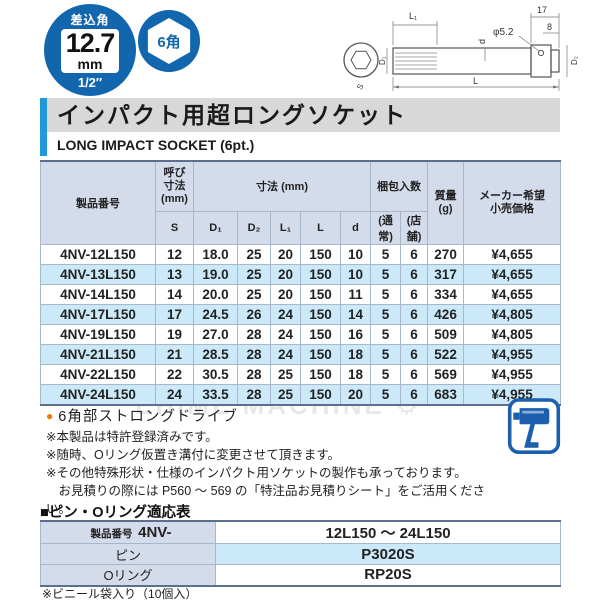 Image resolution: width=600 pixels, height=600 pixels. I want to click on value-cell: 28.5, so click(215, 354).